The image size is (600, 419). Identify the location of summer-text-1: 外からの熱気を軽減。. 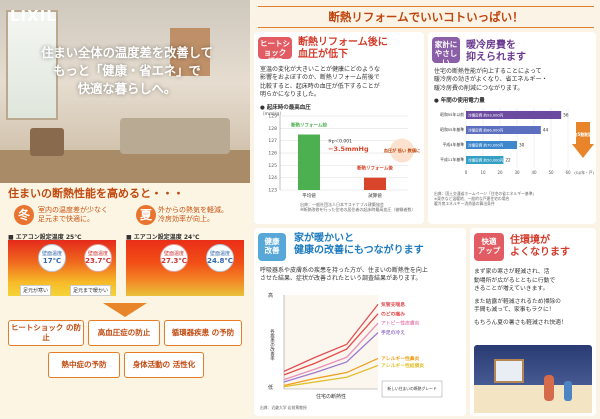
(193, 210).